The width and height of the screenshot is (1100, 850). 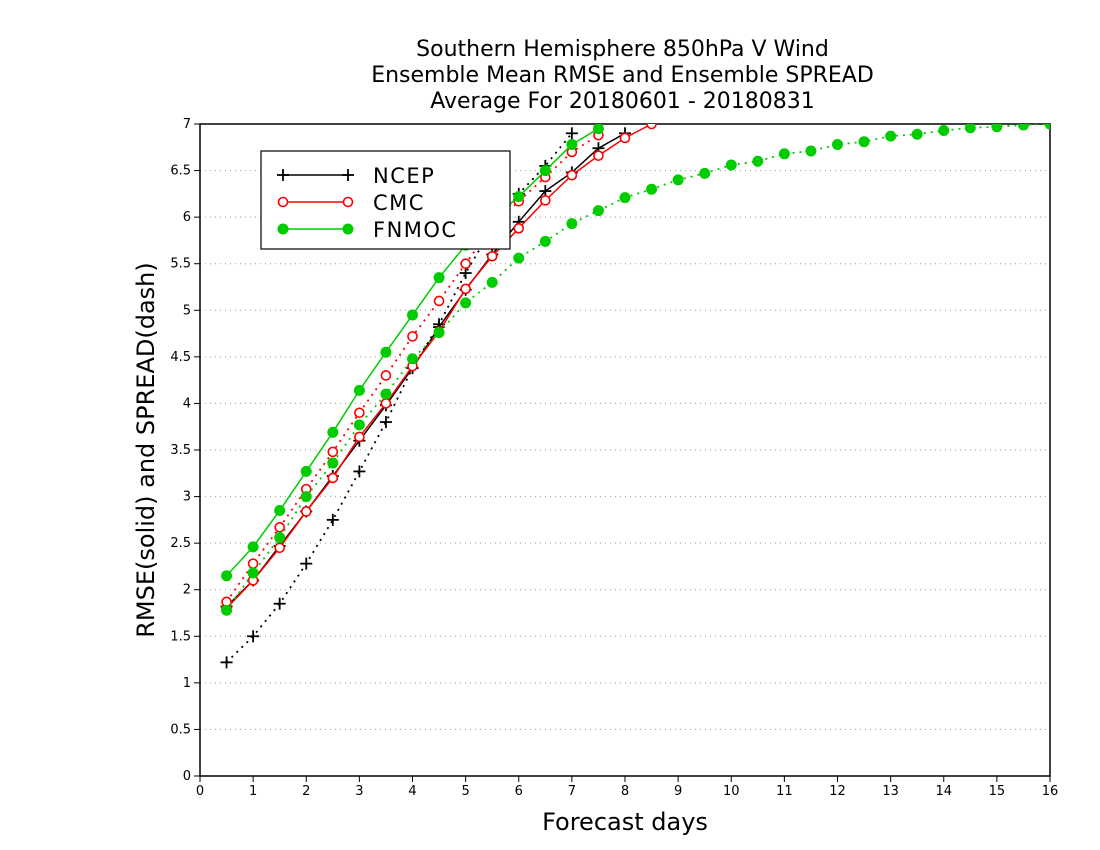 I want to click on x-tick-label: 2, so click(x=306, y=791).